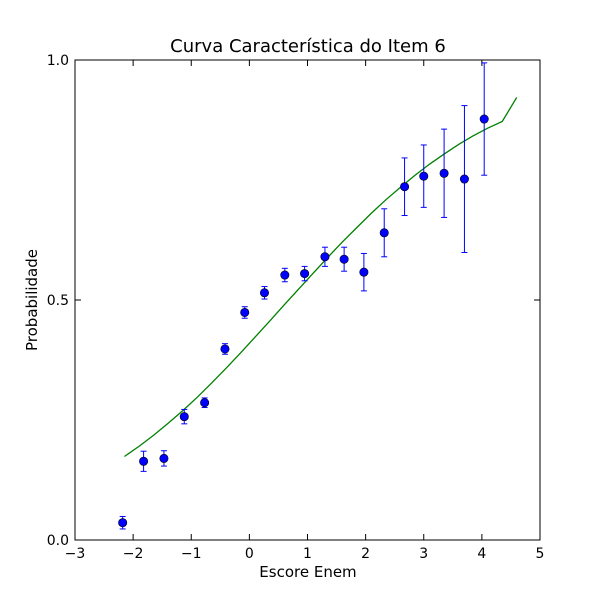 The width and height of the screenshot is (600, 600). Describe the element at coordinates (249, 554) in the screenshot. I see `x-tick-label: 0` at that location.